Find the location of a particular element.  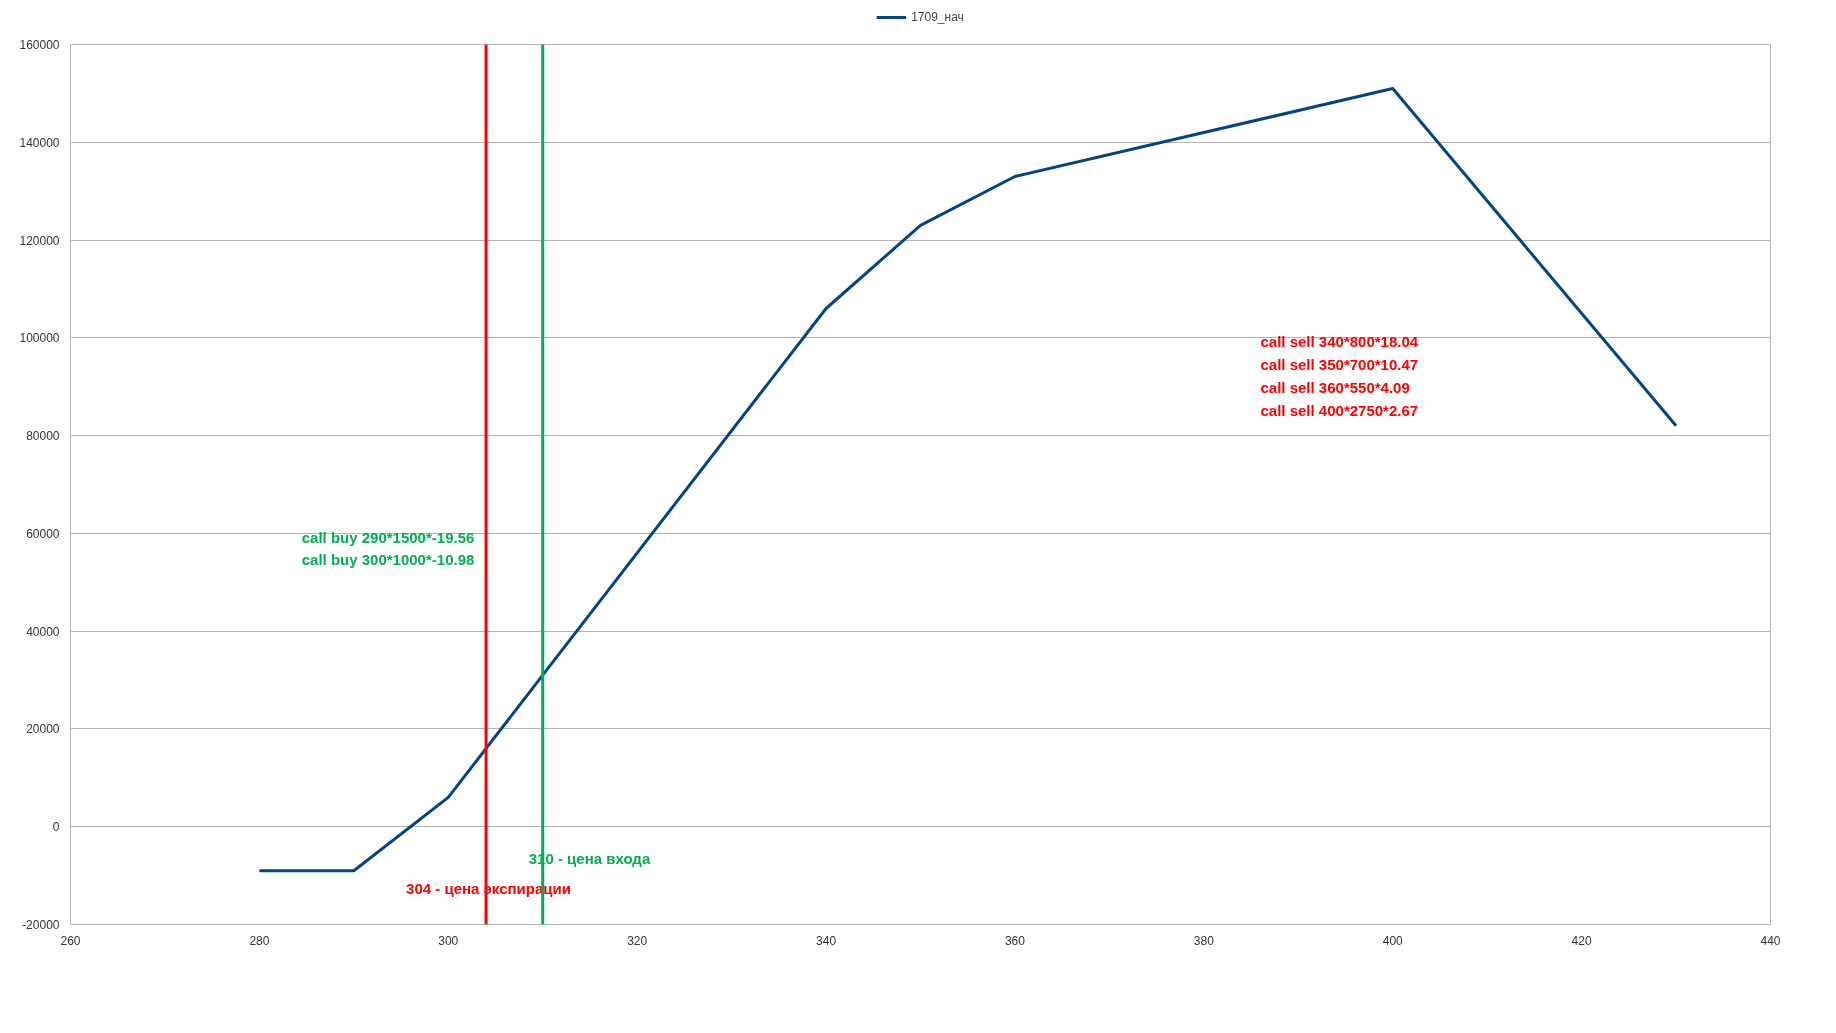

x-tick-label: 360 is located at coordinates (1015, 940).